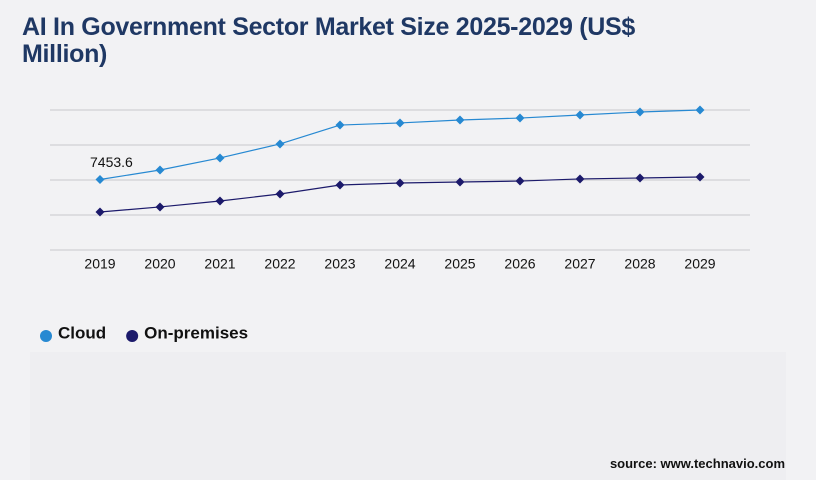 This screenshot has width=816, height=480. Describe the element at coordinates (519, 264) in the screenshot. I see `x-tick-label: 2026` at that location.